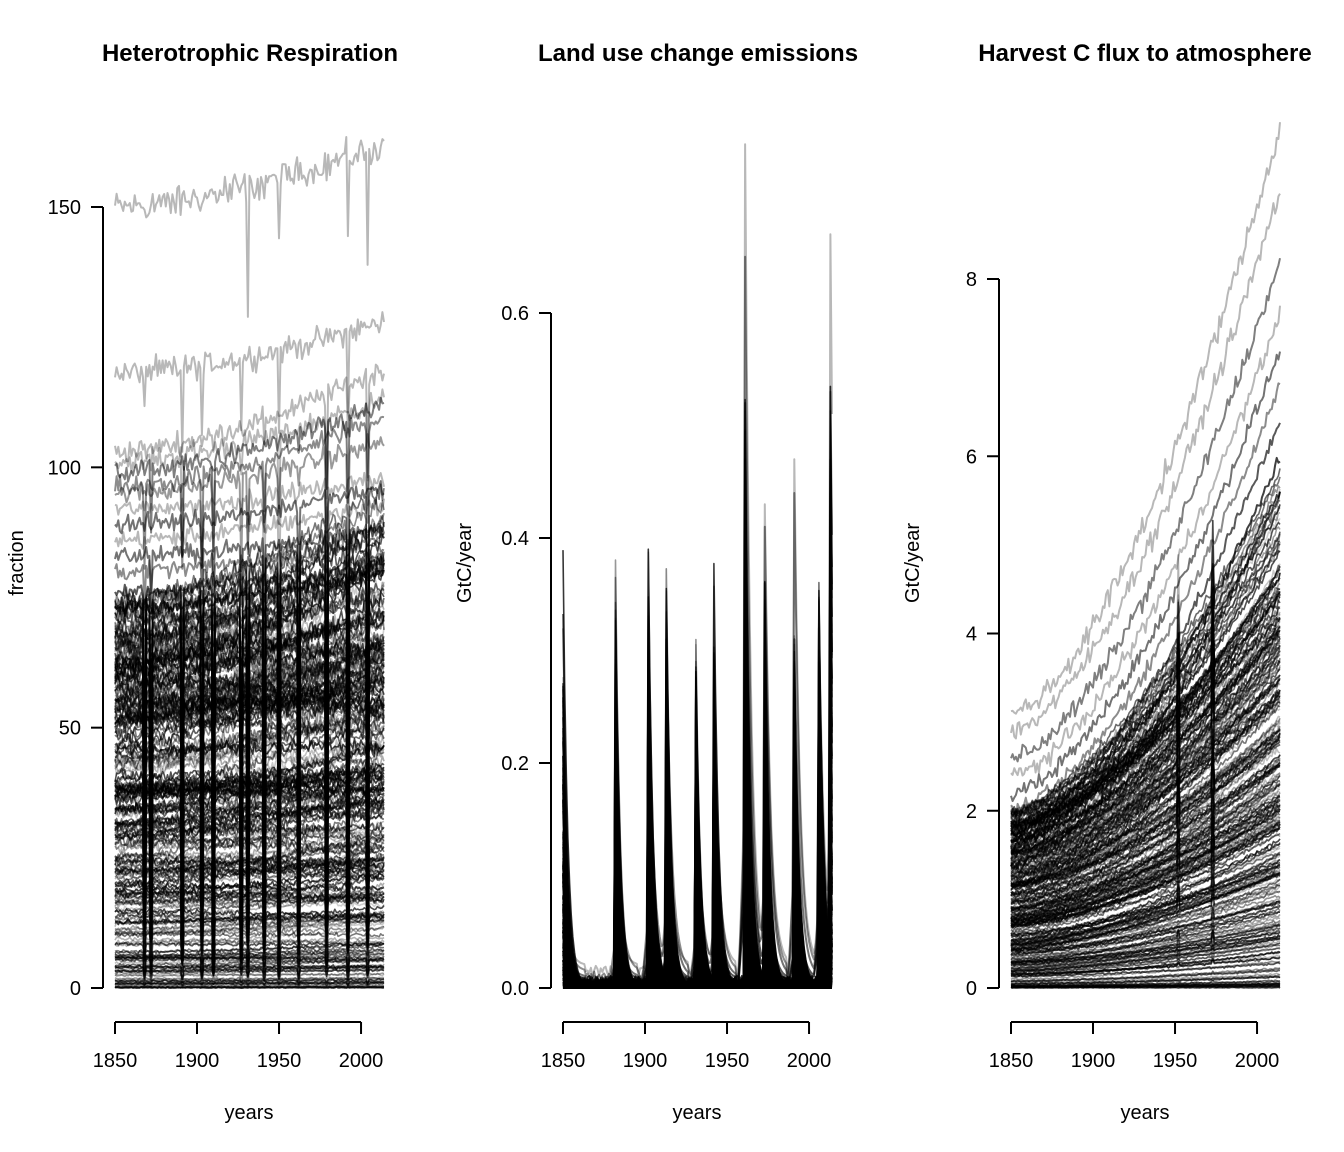 The width and height of the screenshot is (1344, 1152). Describe the element at coordinates (971, 280) in the screenshot. I see `y-tick-label: 8` at that location.